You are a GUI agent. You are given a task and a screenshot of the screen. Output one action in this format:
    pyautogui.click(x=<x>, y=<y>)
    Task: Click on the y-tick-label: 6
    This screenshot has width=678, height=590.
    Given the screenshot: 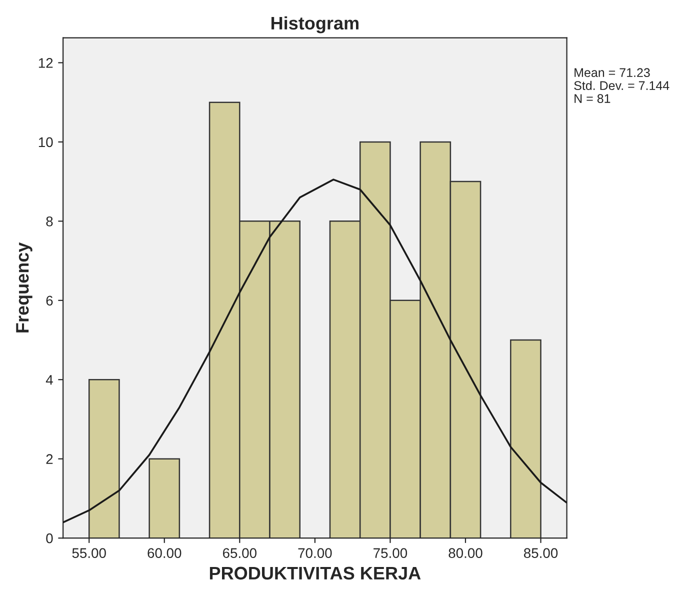 What is the action you would take?
    pyautogui.click(x=49, y=301)
    